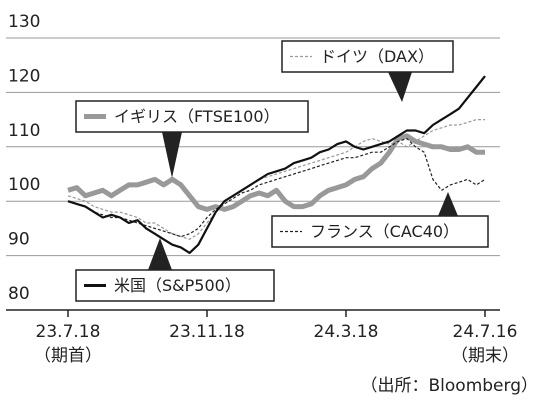 This screenshot has width=542, height=400. I want to click on x-tick-label: 23.7.18, so click(68, 332).